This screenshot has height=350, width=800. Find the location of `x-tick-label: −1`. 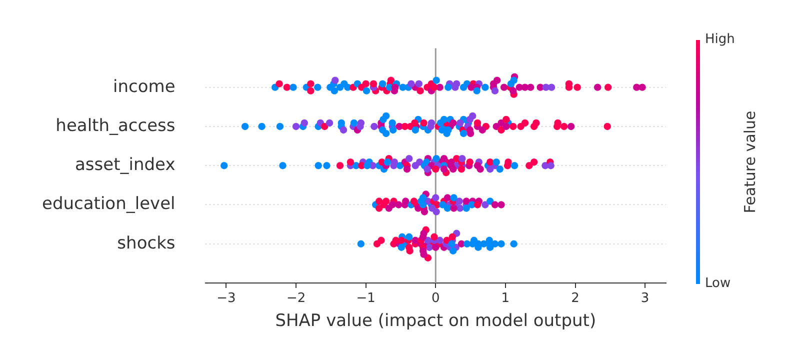

x-tick-label: −1 is located at coordinates (366, 298).